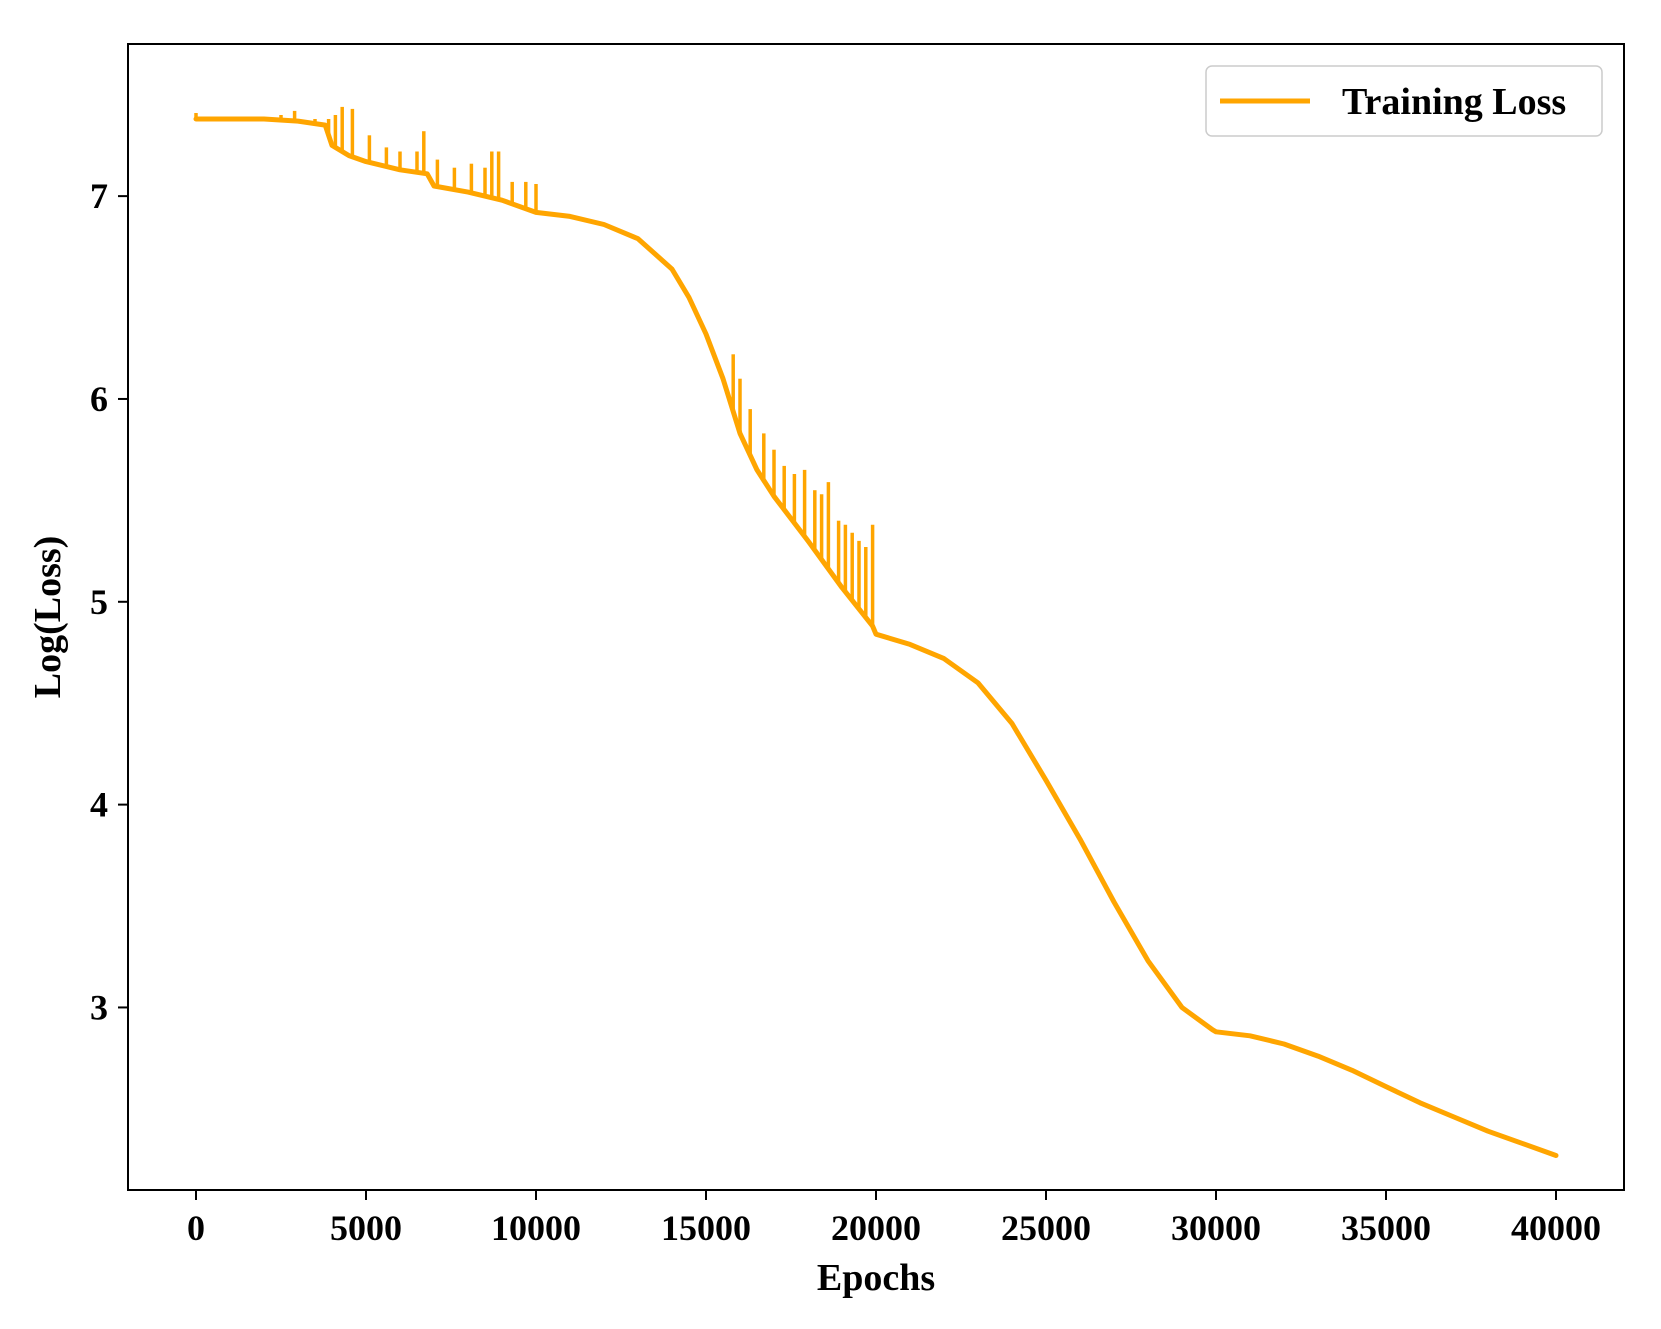 This screenshot has height=1329, width=1661. Describe the element at coordinates (196, 1228) in the screenshot. I see `x-tick-label: 0` at that location.